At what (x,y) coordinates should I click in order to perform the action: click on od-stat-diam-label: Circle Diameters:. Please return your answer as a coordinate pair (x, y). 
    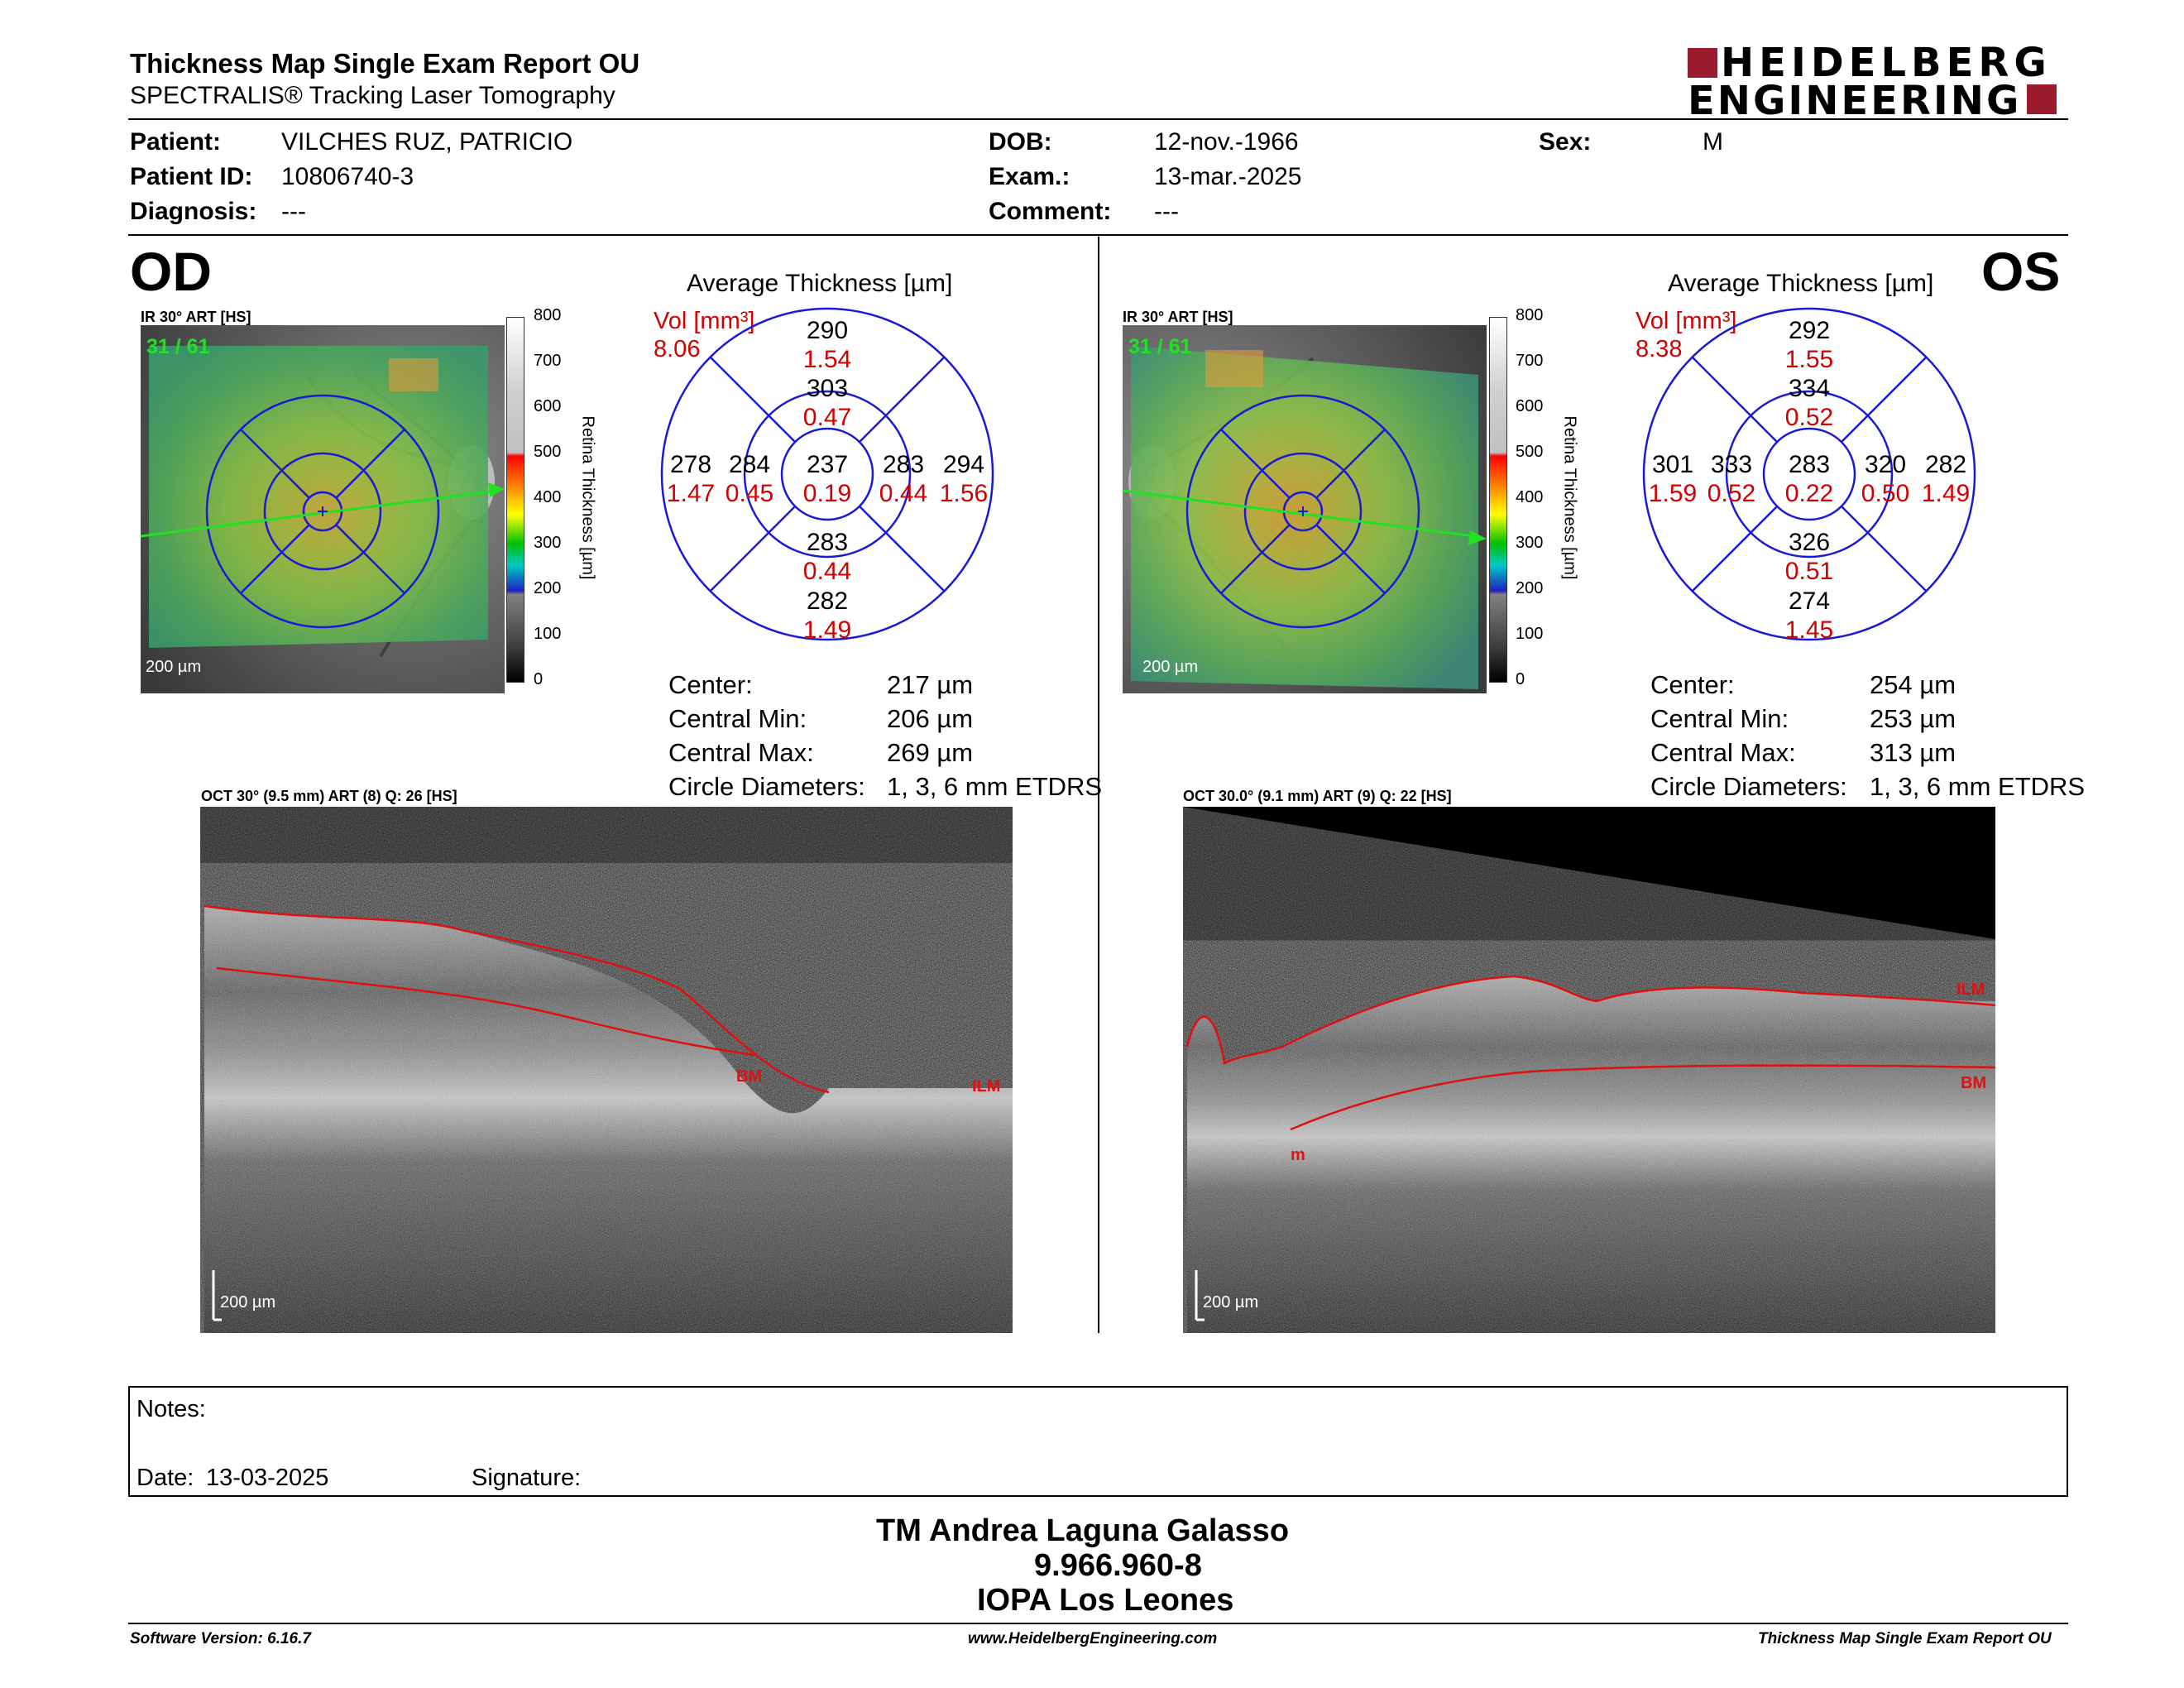
    Looking at the image, I should click on (766, 786).